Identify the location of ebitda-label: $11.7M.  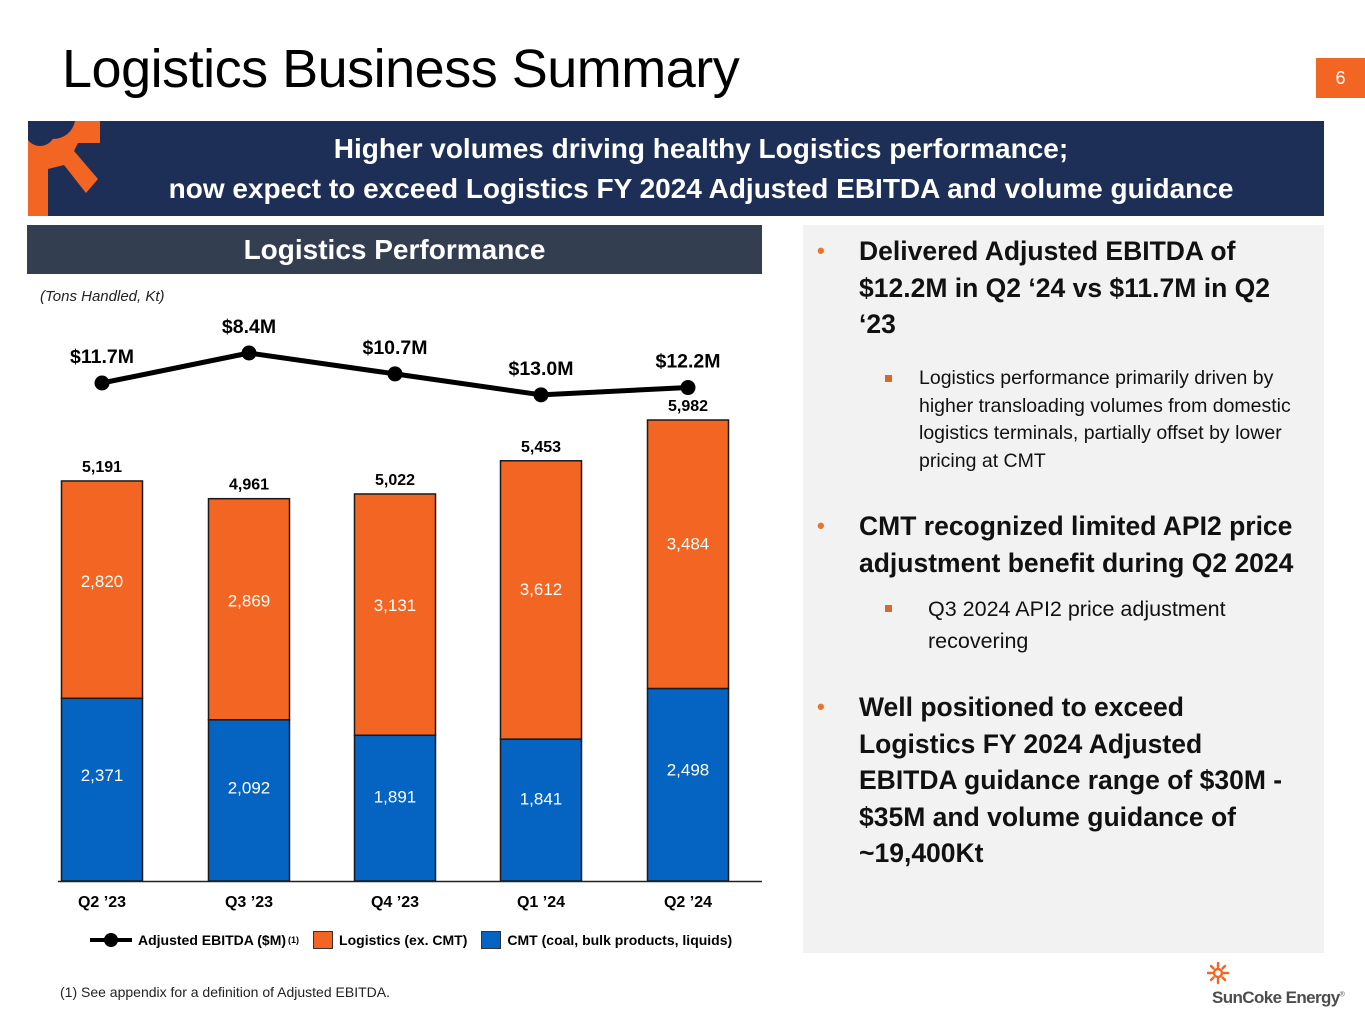
(102, 357).